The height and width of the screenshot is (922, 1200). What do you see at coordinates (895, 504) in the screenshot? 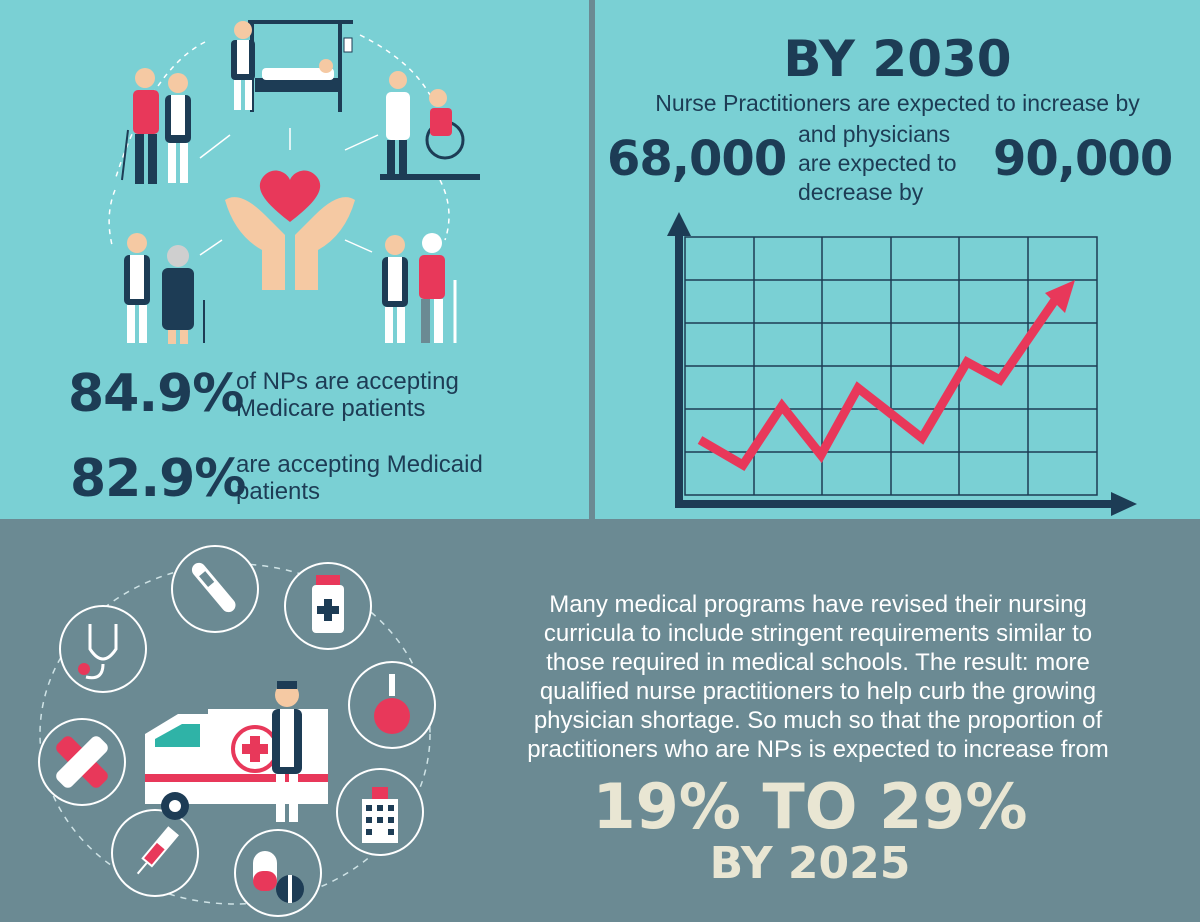
I see `chart-x-axis` at bounding box center [895, 504].